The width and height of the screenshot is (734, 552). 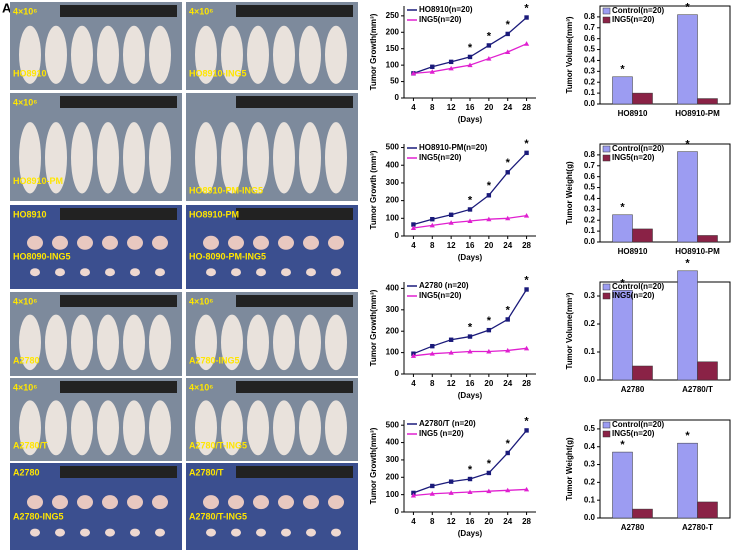 What do you see at coordinates (590, 176) in the screenshot?
I see `y-tick-label: 0.6` at bounding box center [590, 176].